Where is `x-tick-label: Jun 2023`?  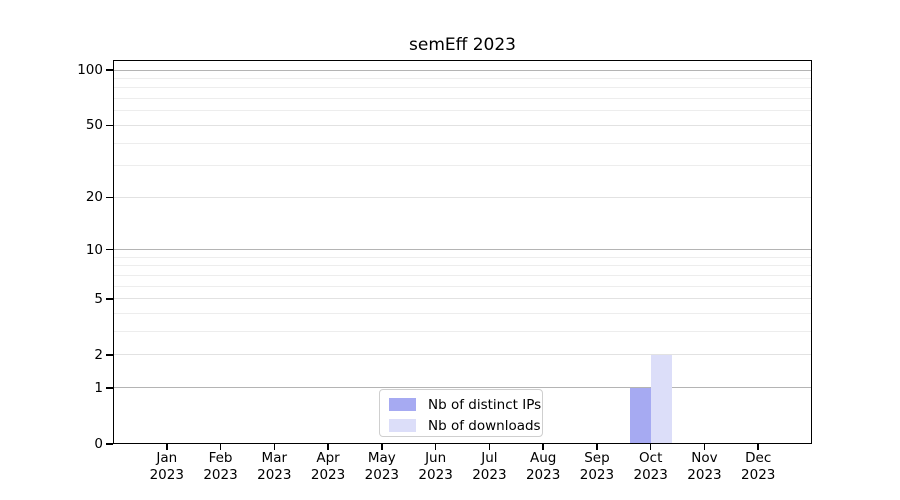 x-tick-label: Jun 2023 is located at coordinates (436, 467).